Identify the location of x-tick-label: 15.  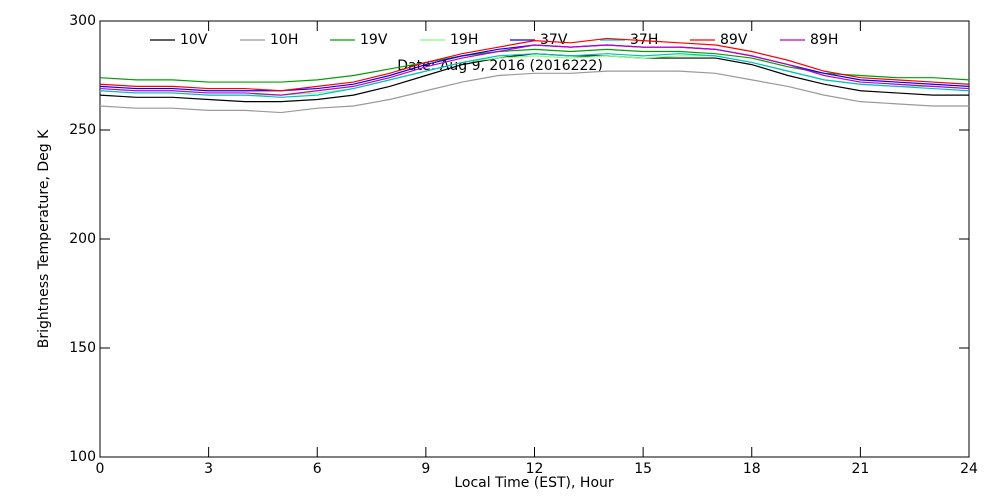
(643, 469).